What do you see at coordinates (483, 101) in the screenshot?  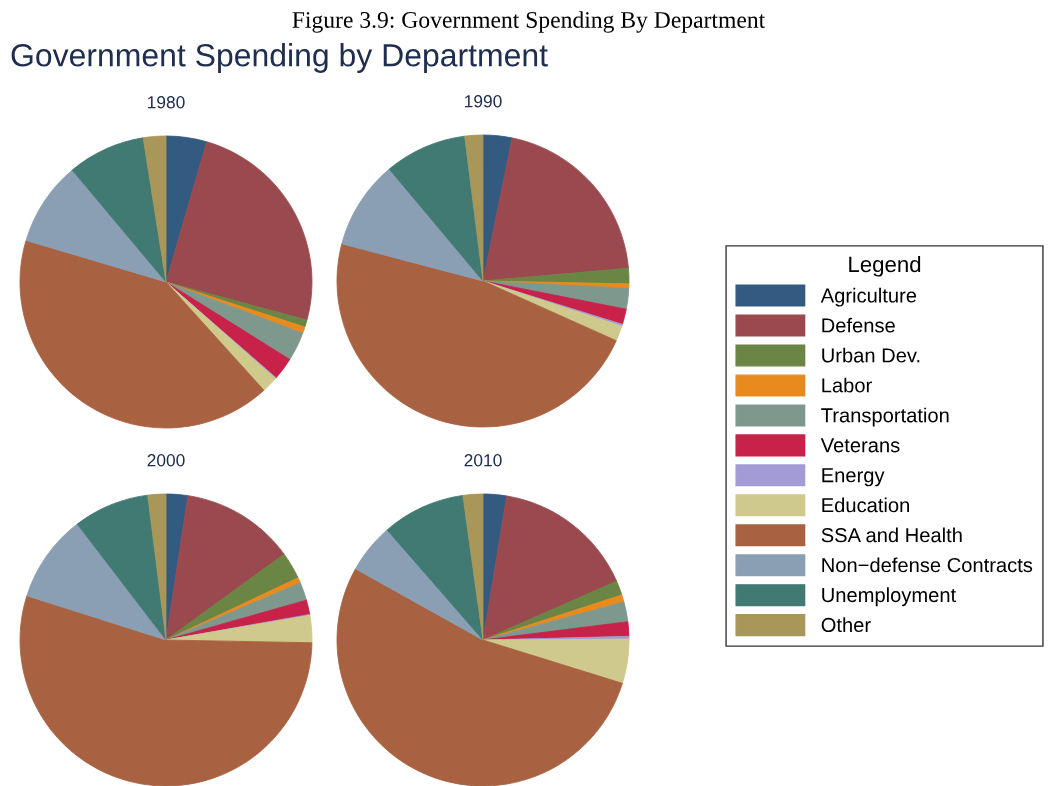 I see `chart-title: 1990` at bounding box center [483, 101].